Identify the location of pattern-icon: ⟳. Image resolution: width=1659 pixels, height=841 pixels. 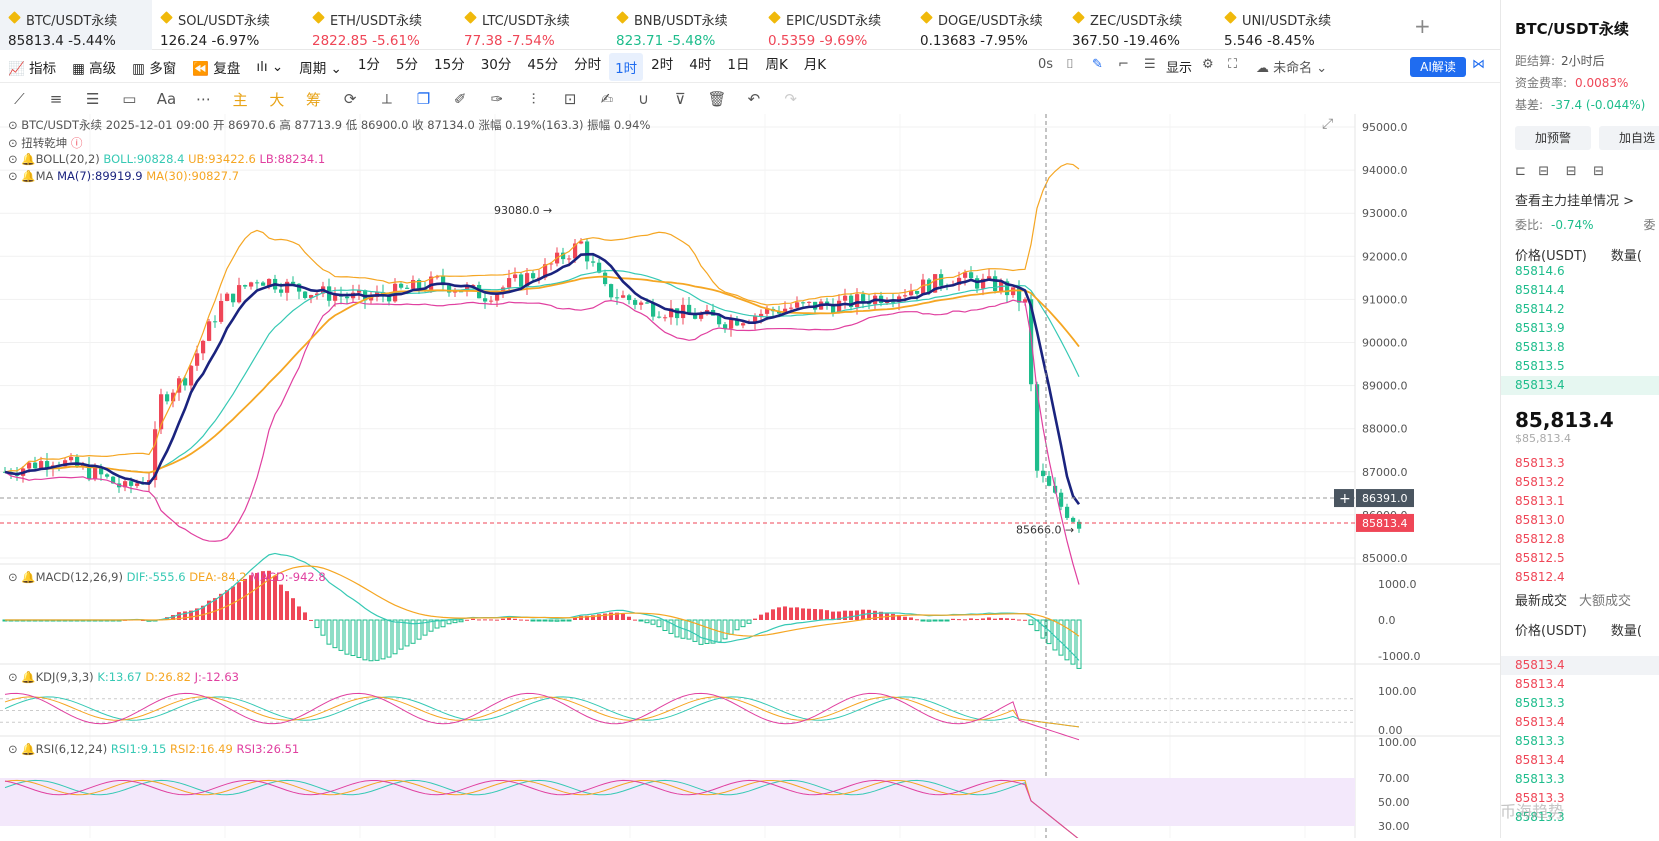
(350, 99).